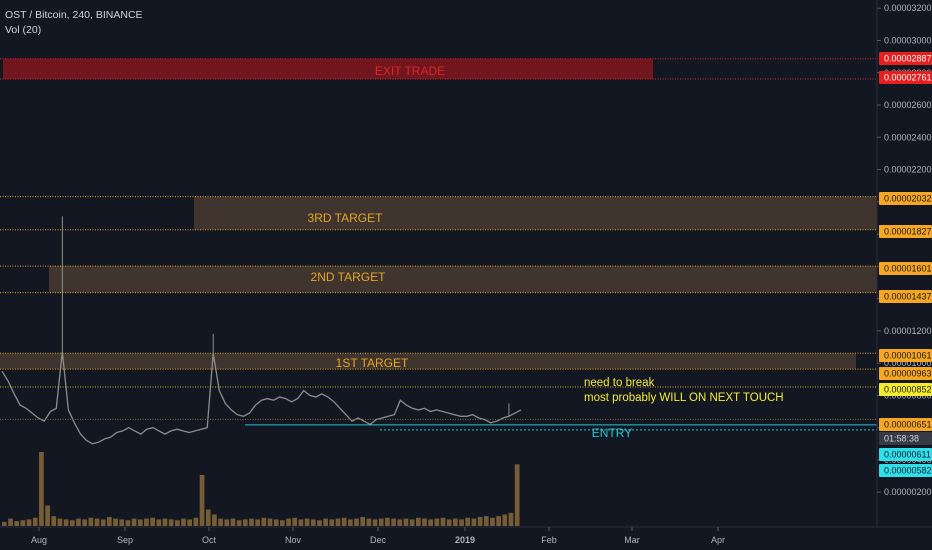 Image resolution: width=932 pixels, height=550 pixels. I want to click on time-axis: Aug Sep Oct Nov Dec 2019 Feb Mar Apr, so click(378, 536).